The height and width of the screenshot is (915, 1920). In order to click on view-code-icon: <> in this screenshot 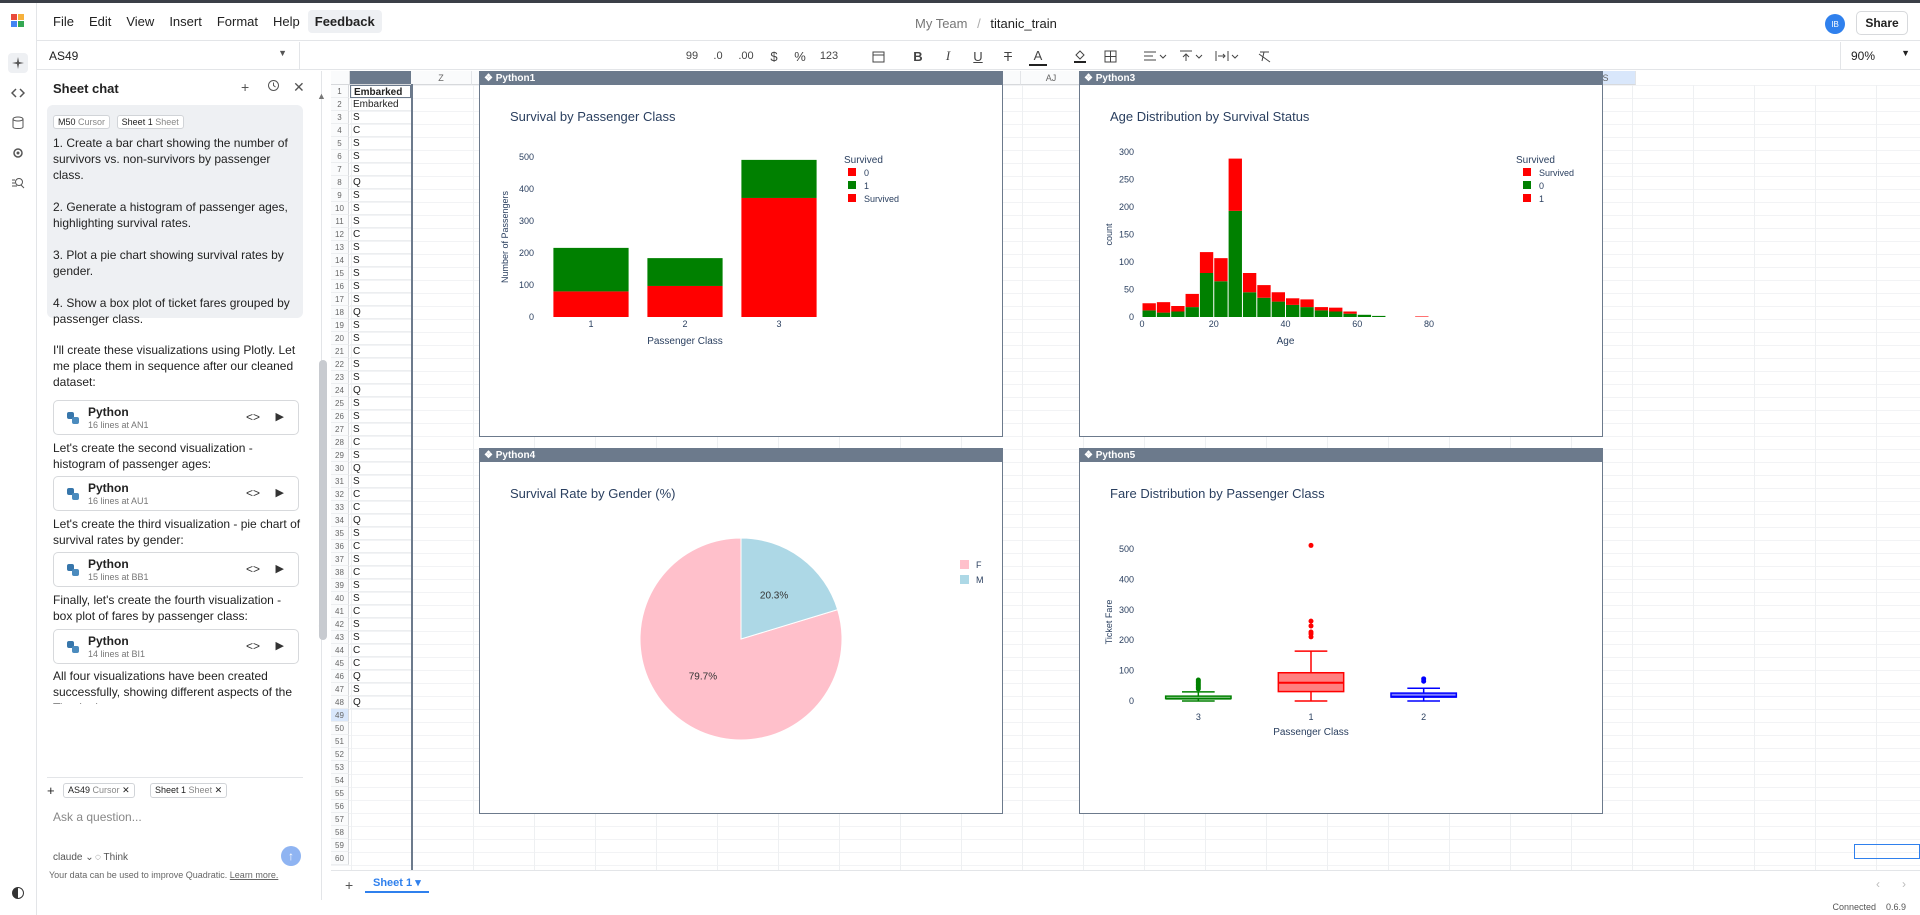, I will do `click(252, 569)`.